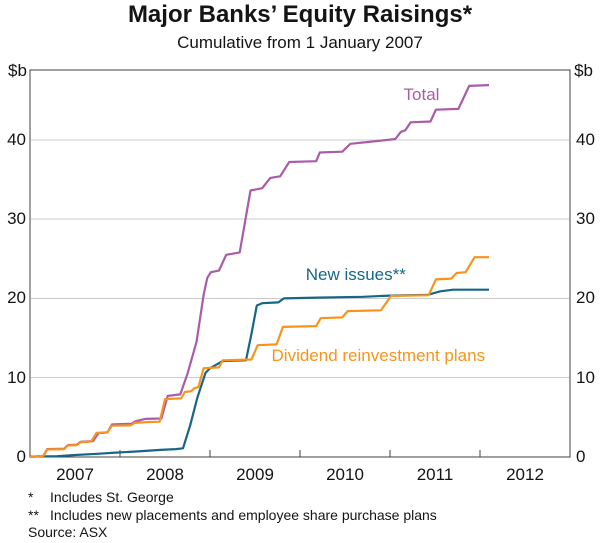 This screenshot has width=600, height=543. I want to click on footnote-1: * Includes St. George, so click(308, 498).